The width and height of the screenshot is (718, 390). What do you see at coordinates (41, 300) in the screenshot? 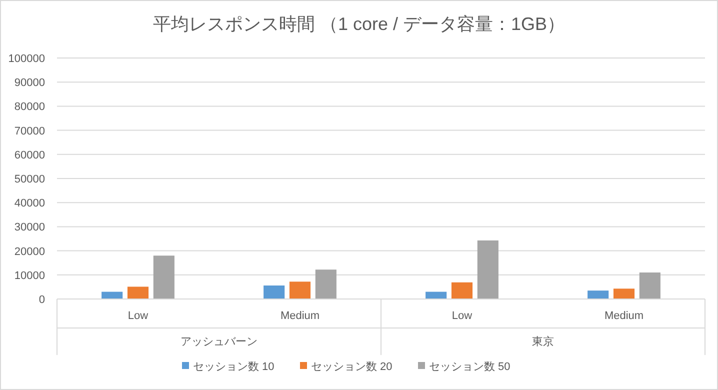
I see `y-tick-label: 0` at bounding box center [41, 300].